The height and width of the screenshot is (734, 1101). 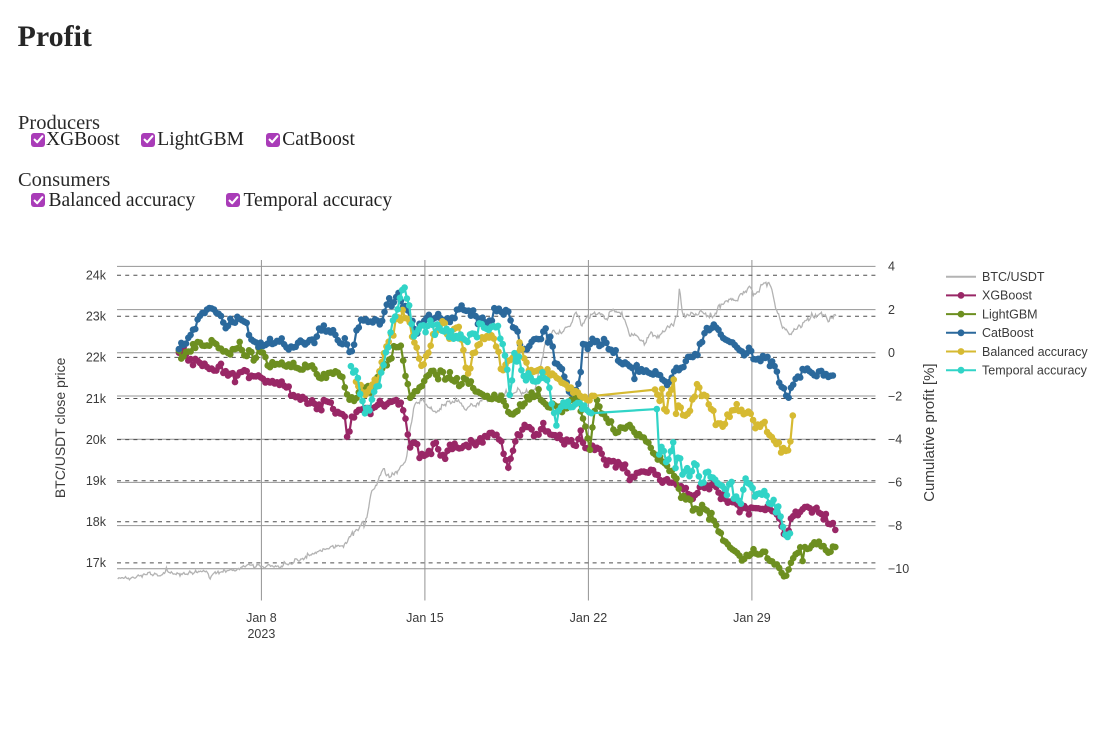 What do you see at coordinates (261, 618) in the screenshot?
I see `svg-text: Jan 8` at bounding box center [261, 618].